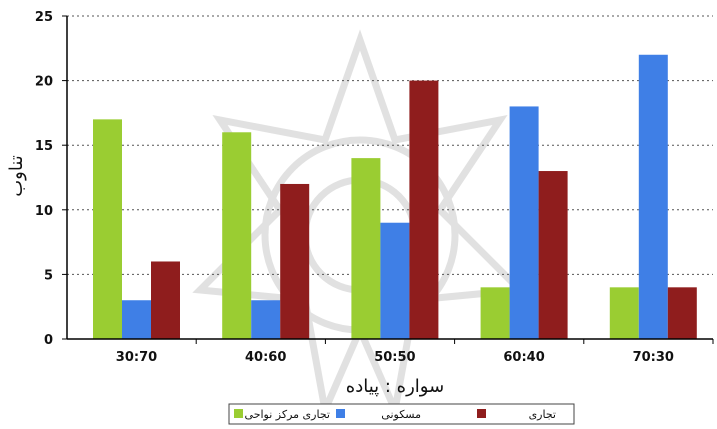  I want to click on y-tick-label: 25, so click(44, 17).